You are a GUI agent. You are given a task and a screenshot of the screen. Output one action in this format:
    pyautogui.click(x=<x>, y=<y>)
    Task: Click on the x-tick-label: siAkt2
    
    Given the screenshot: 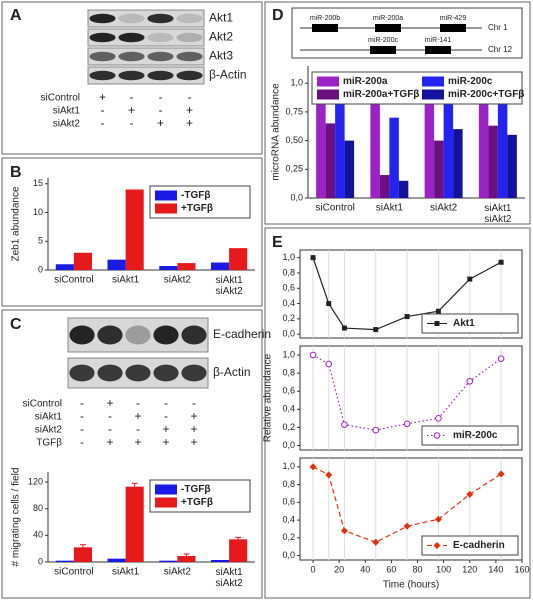 What is the action you would take?
    pyautogui.click(x=444, y=208)
    